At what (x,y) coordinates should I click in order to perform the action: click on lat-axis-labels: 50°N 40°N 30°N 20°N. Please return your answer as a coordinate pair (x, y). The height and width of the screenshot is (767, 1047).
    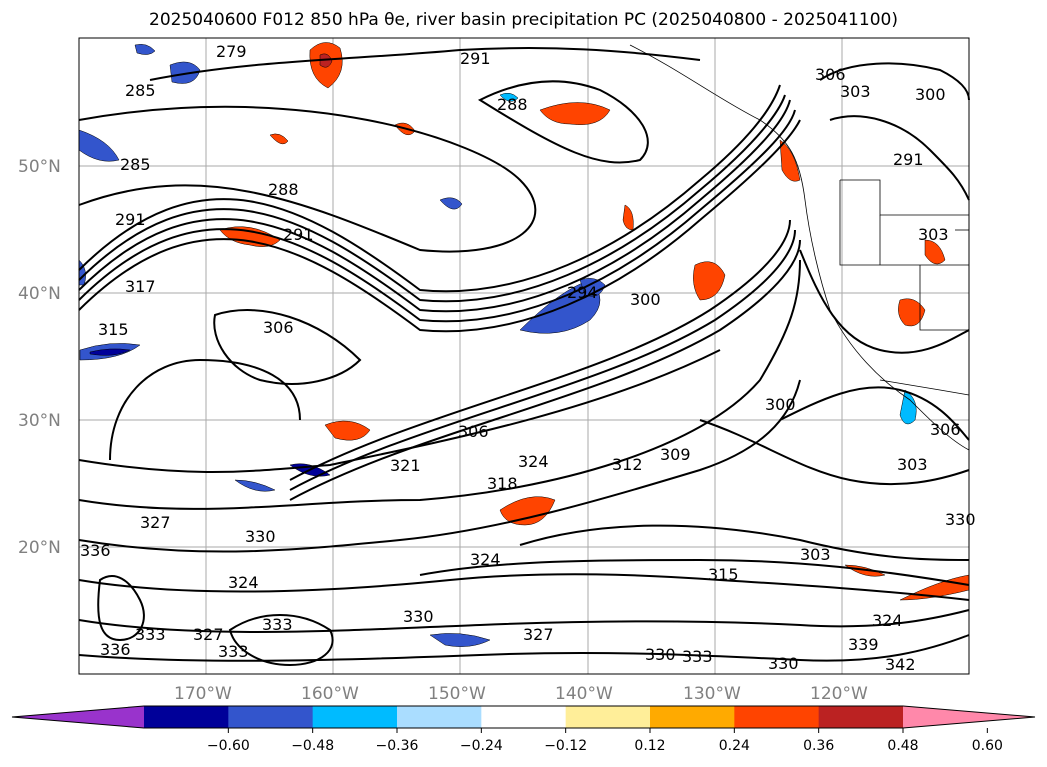
    Looking at the image, I should click on (39, 357).